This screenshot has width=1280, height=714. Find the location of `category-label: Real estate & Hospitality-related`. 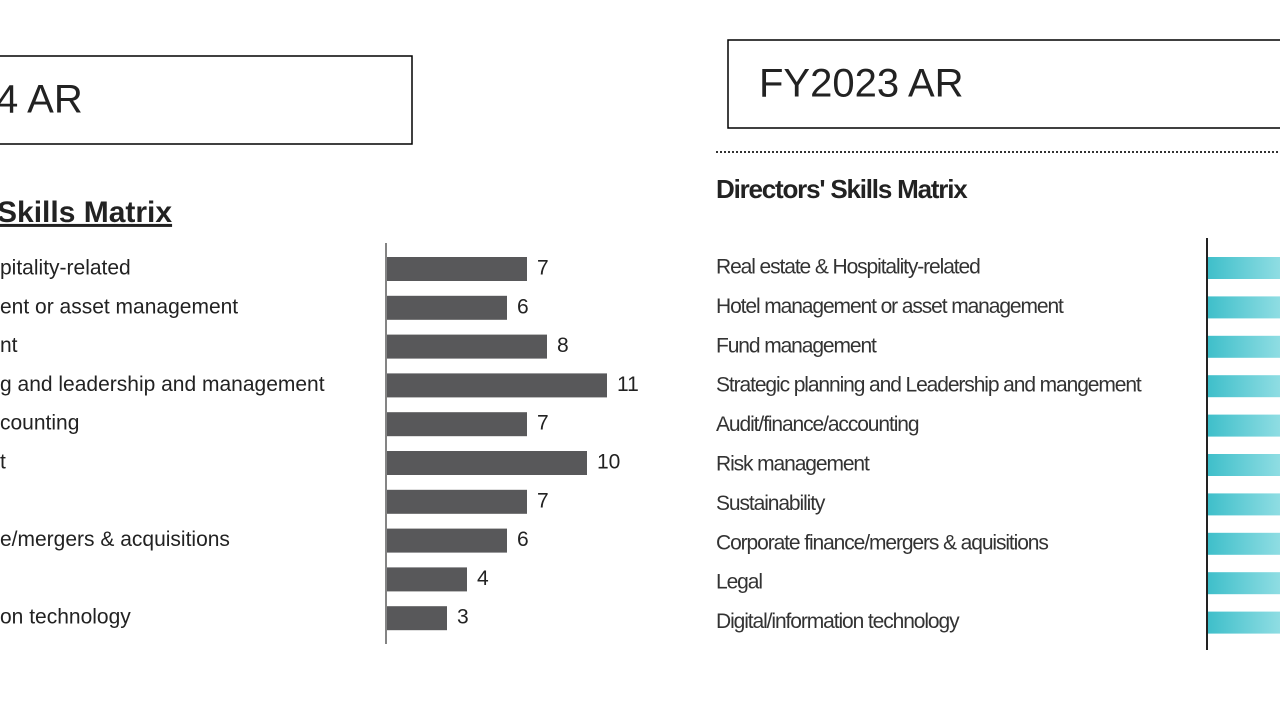

category-label: Real estate & Hospitality-related is located at coordinates (848, 267).